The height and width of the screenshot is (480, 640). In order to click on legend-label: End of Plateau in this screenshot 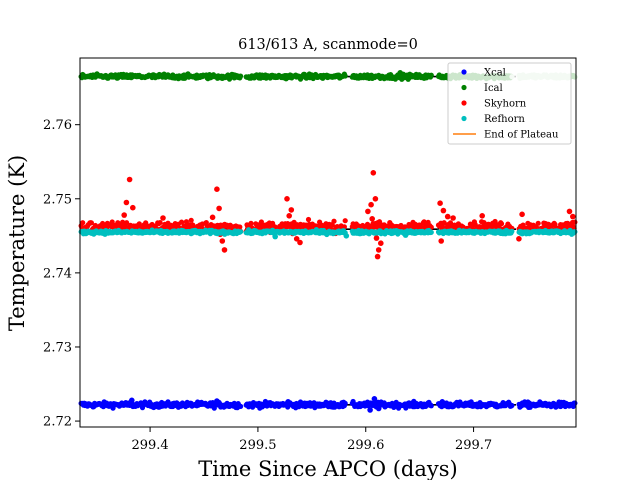, I will do `click(521, 135)`.